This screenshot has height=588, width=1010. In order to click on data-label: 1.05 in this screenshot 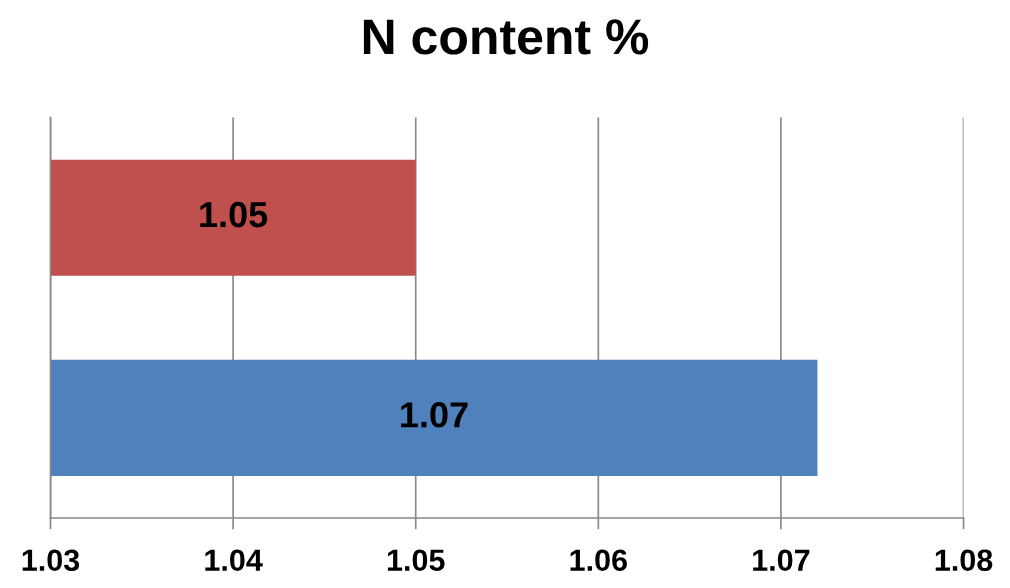, I will do `click(234, 214)`.